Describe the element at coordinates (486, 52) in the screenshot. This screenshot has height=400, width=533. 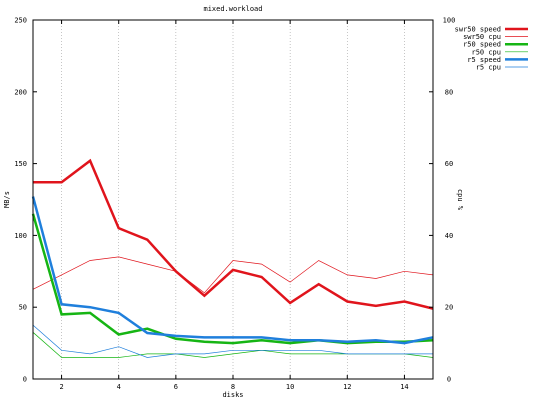
I see `legend-label-r50-cpu: r50 cpu` at that location.